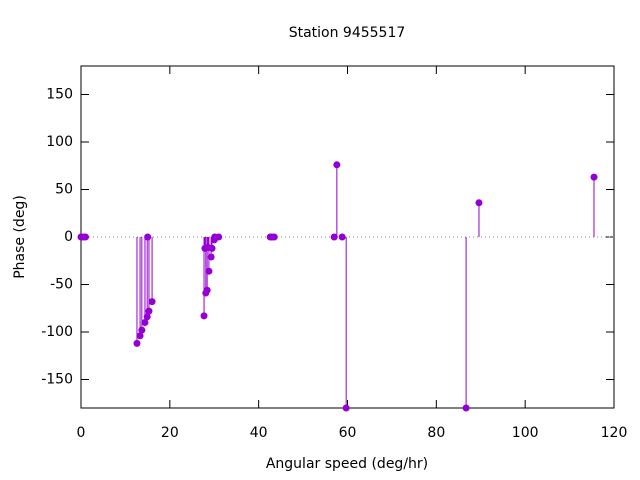 The image size is (640, 480). What do you see at coordinates (347, 33) in the screenshot?
I see `chart-title: Station 9455517` at bounding box center [347, 33].